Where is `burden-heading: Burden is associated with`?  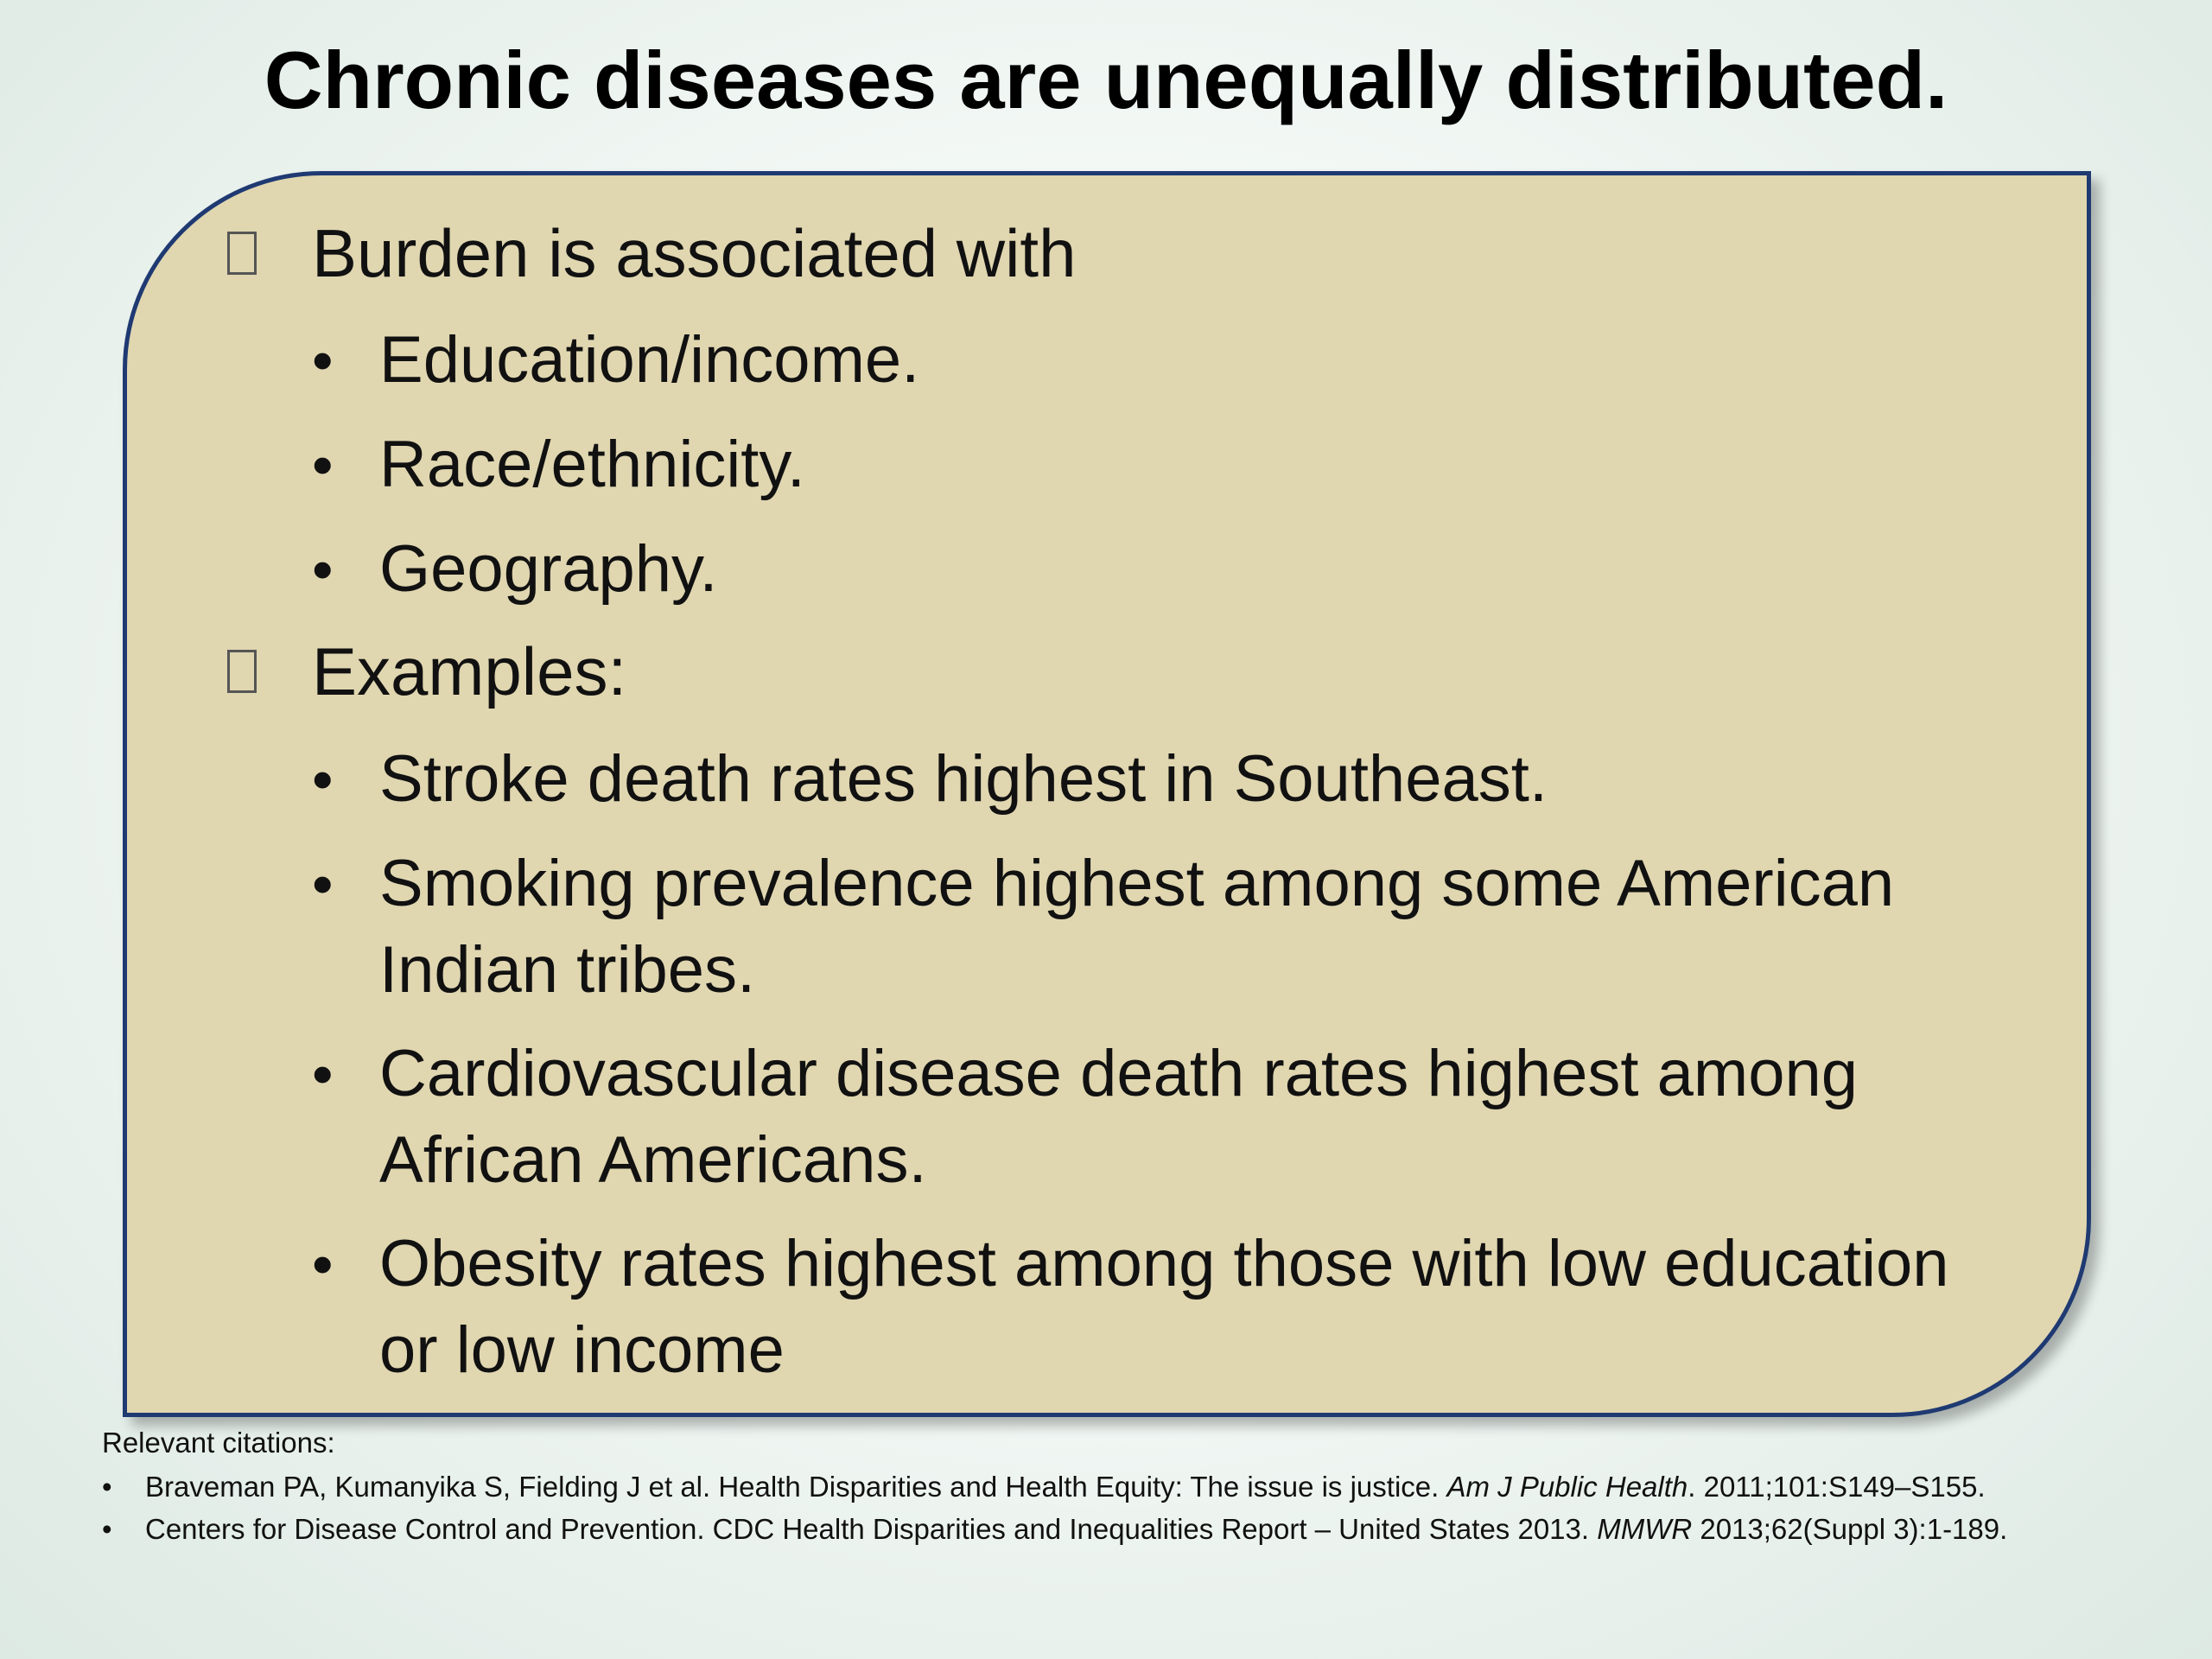 burden-heading: Burden is associated with is located at coordinates (694, 253).